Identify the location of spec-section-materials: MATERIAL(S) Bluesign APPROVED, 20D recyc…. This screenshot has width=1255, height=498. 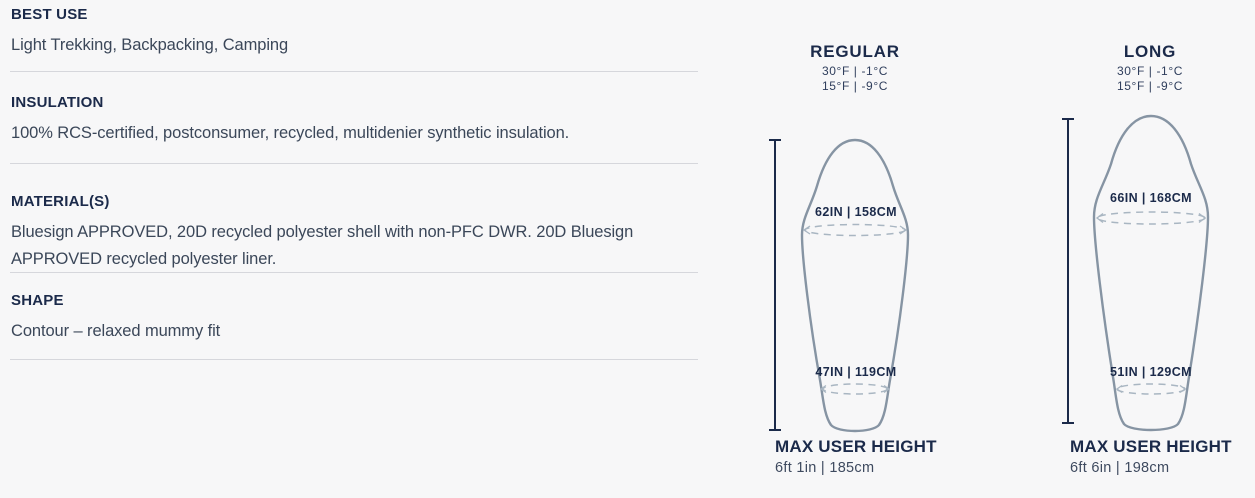
(338, 233).